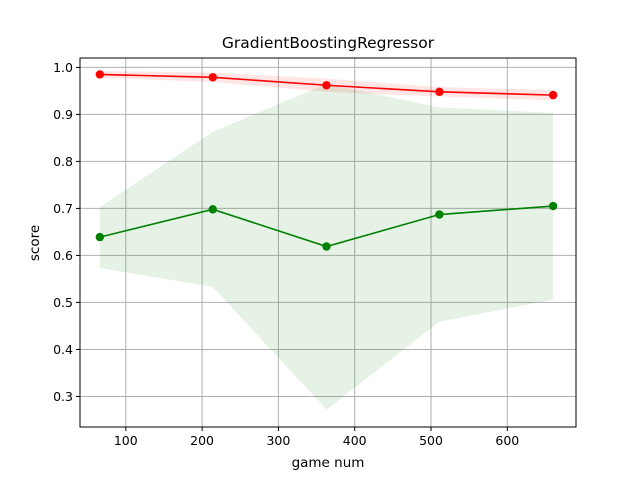 The height and width of the screenshot is (480, 640). I want to click on x-tick-label: 100, so click(126, 440).